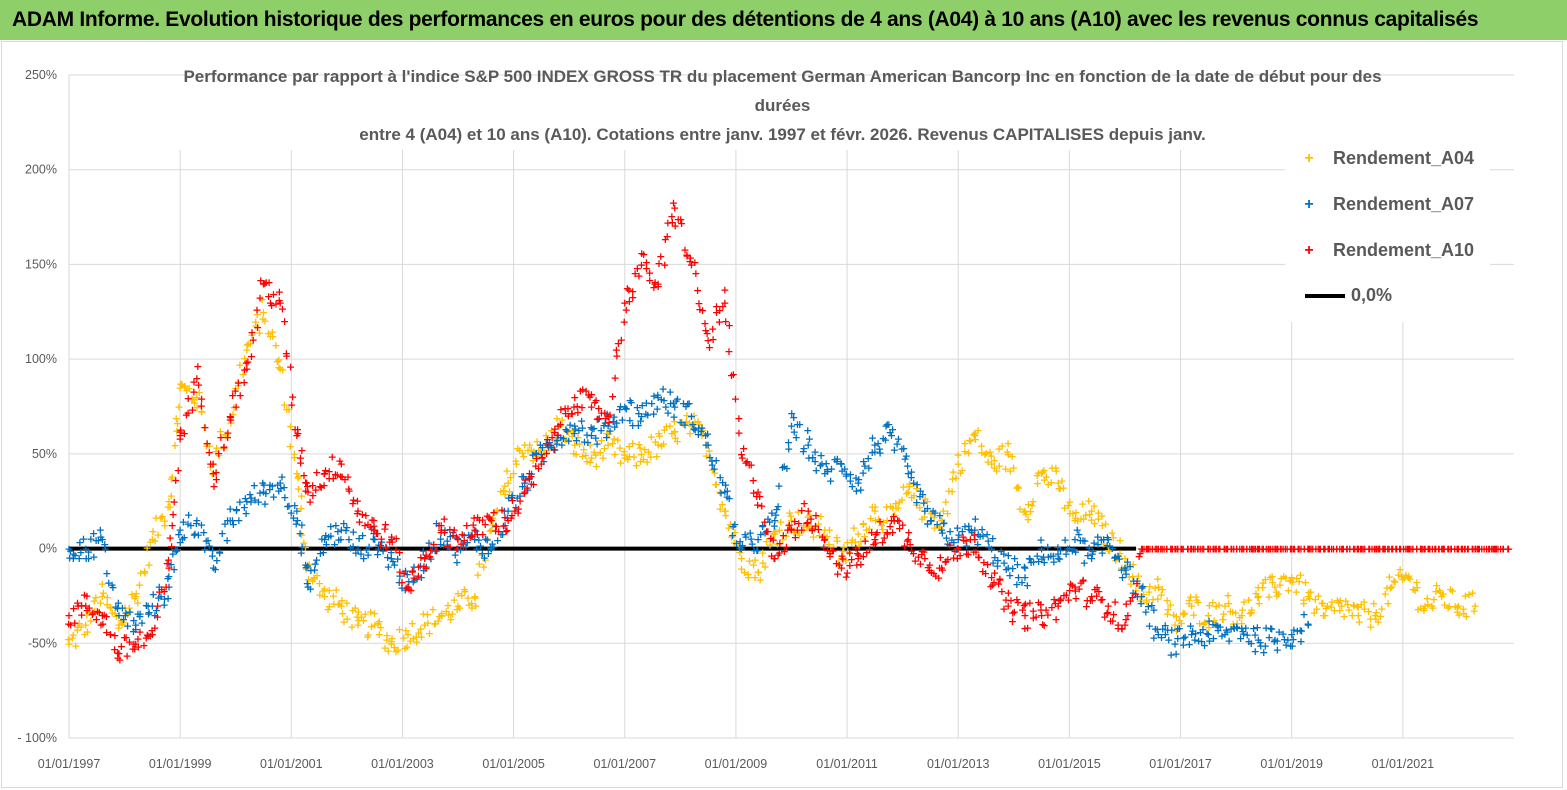 The image size is (1567, 790). What do you see at coordinates (847, 764) in the screenshot?
I see `x-tick-label: 01/01/2011` at bounding box center [847, 764].